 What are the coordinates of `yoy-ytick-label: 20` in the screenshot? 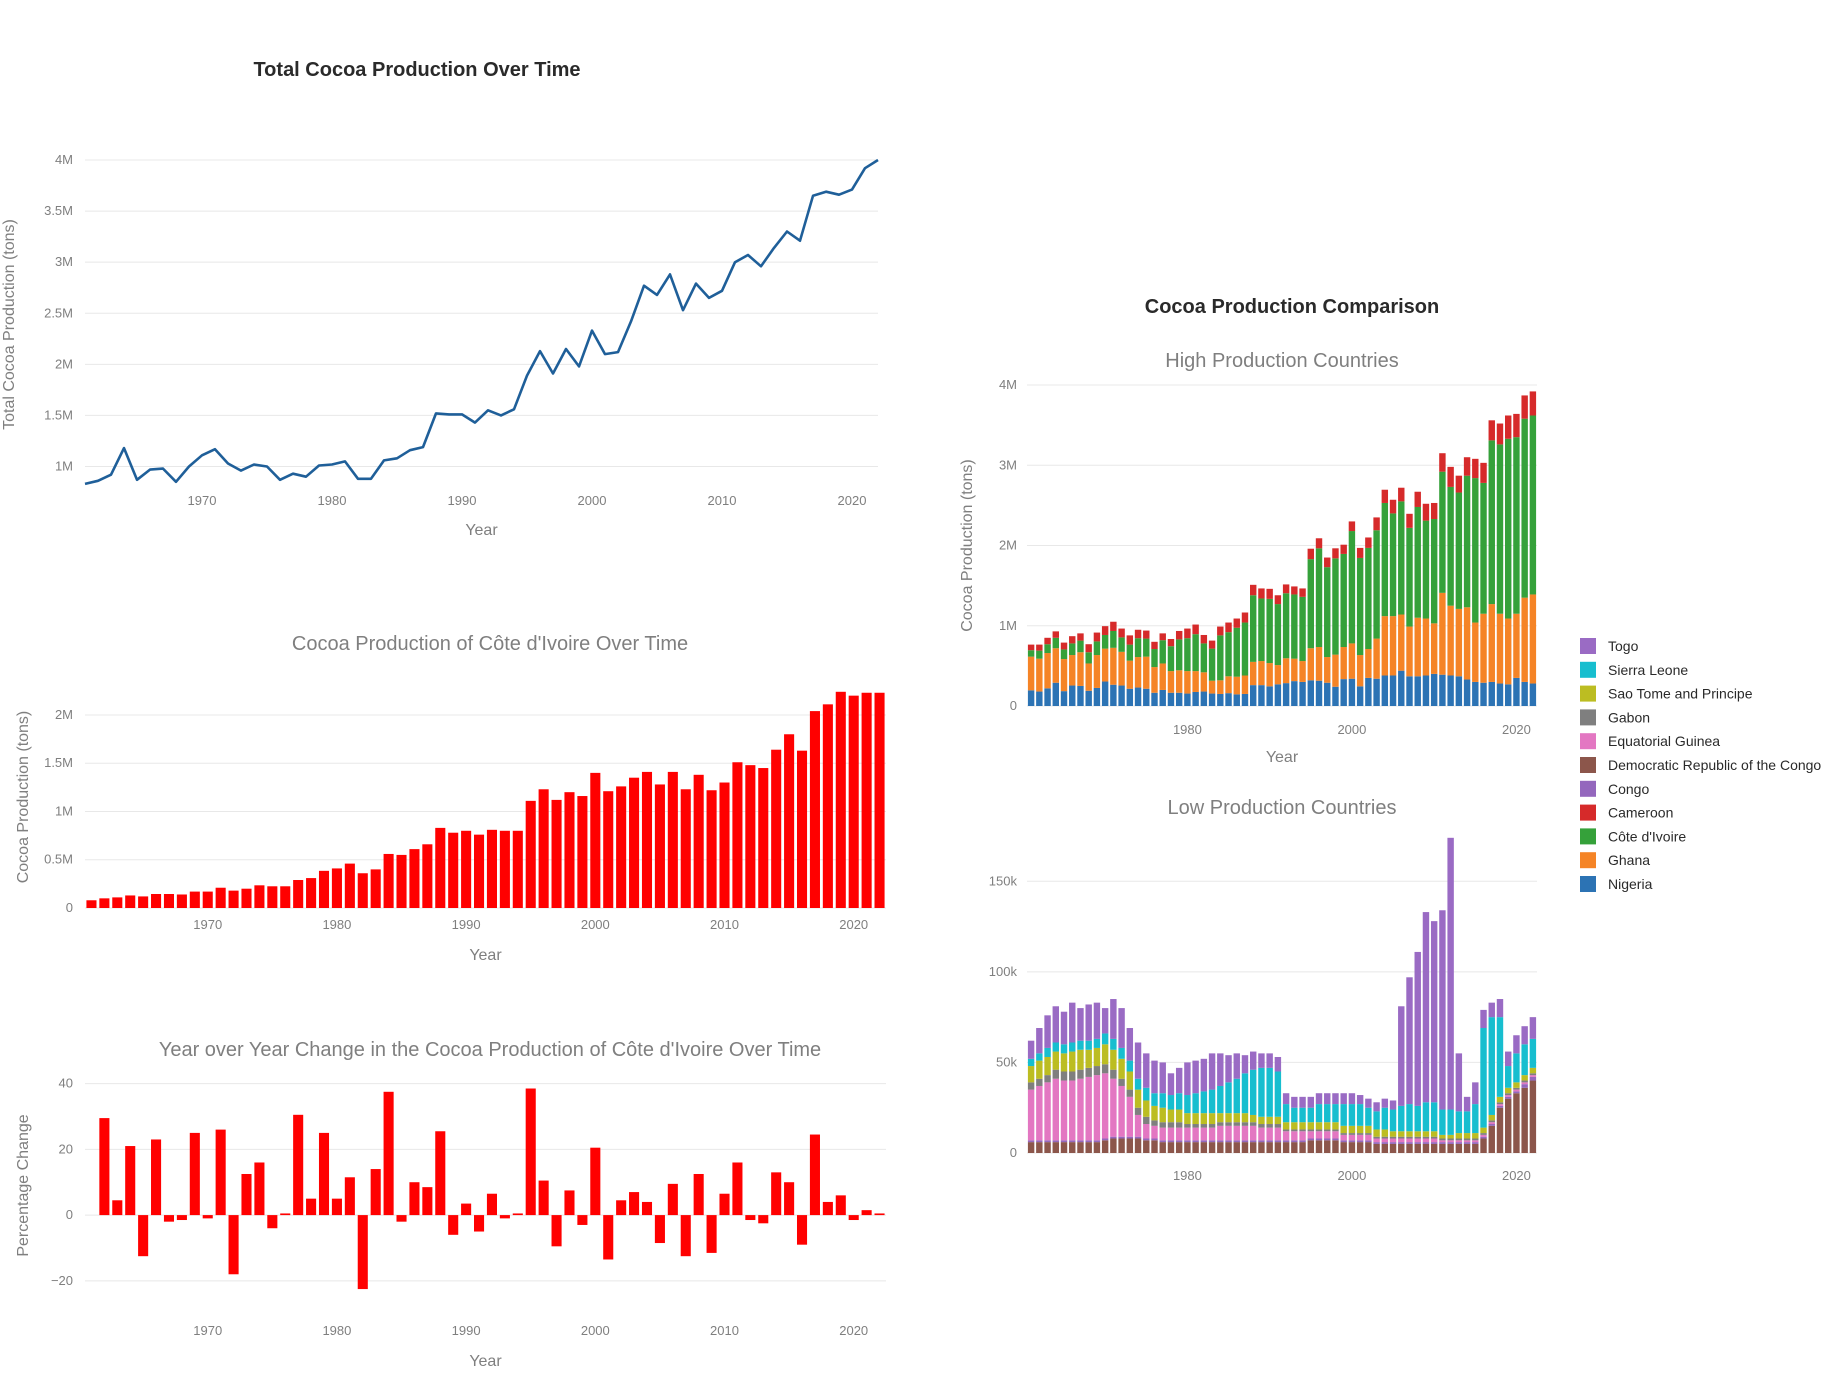 It's located at (66, 1148).